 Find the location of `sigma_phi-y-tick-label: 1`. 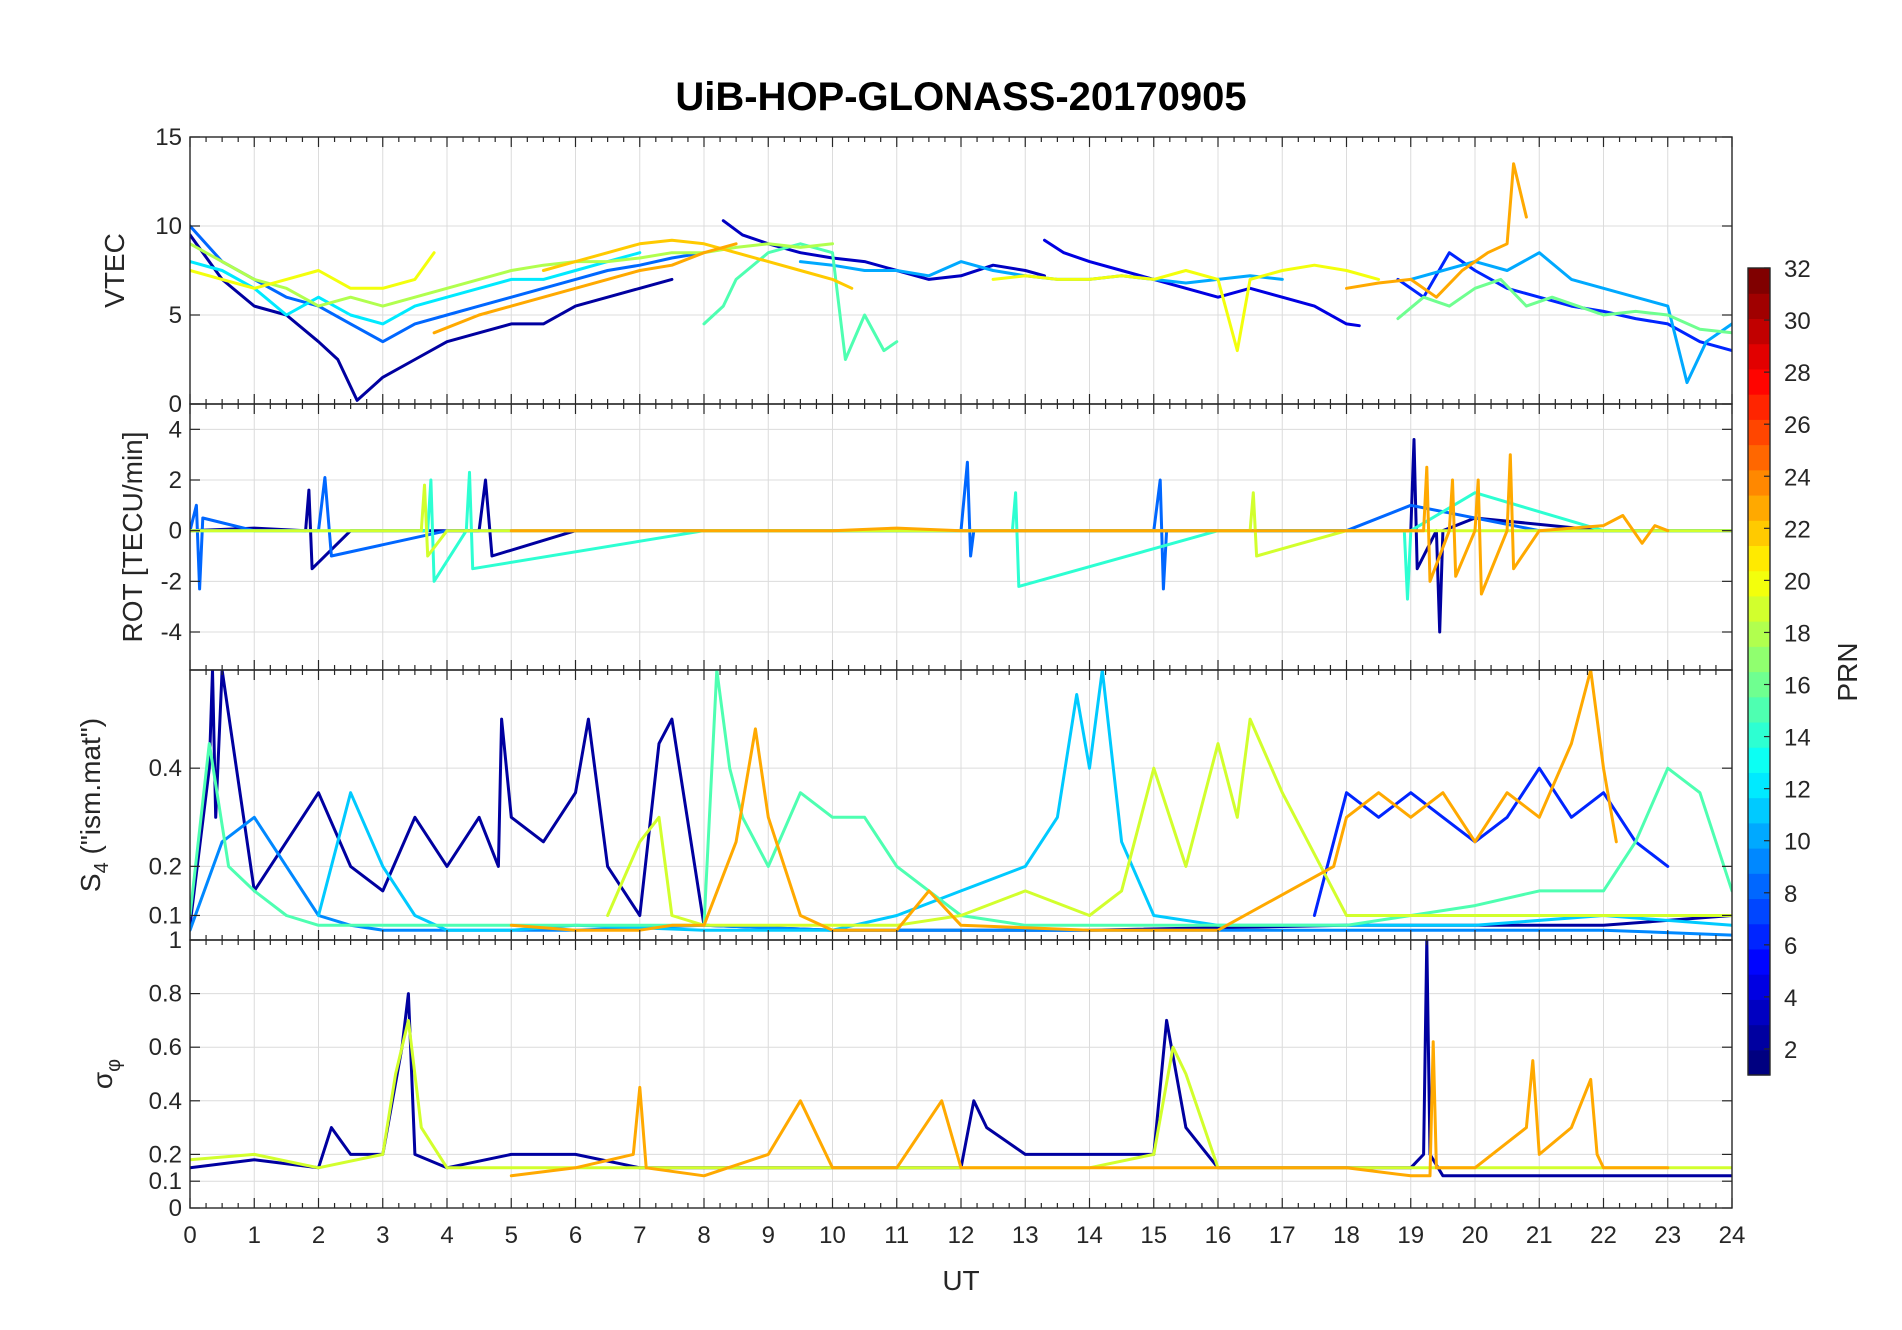

sigma_phi-y-tick-label: 1 is located at coordinates (175, 940).